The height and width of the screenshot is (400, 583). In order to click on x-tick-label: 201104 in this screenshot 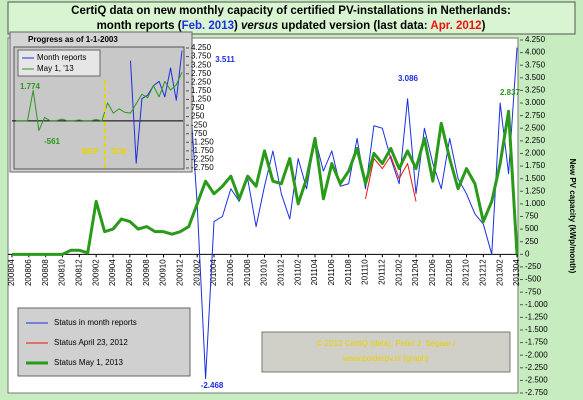, I will do `click(314, 272)`.